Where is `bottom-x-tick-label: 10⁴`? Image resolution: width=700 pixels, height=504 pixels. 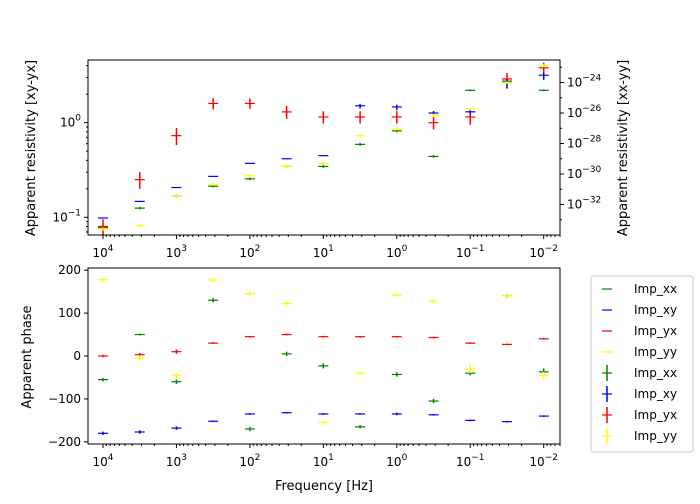 bottom-x-tick-label: 10⁴ is located at coordinates (102, 461).